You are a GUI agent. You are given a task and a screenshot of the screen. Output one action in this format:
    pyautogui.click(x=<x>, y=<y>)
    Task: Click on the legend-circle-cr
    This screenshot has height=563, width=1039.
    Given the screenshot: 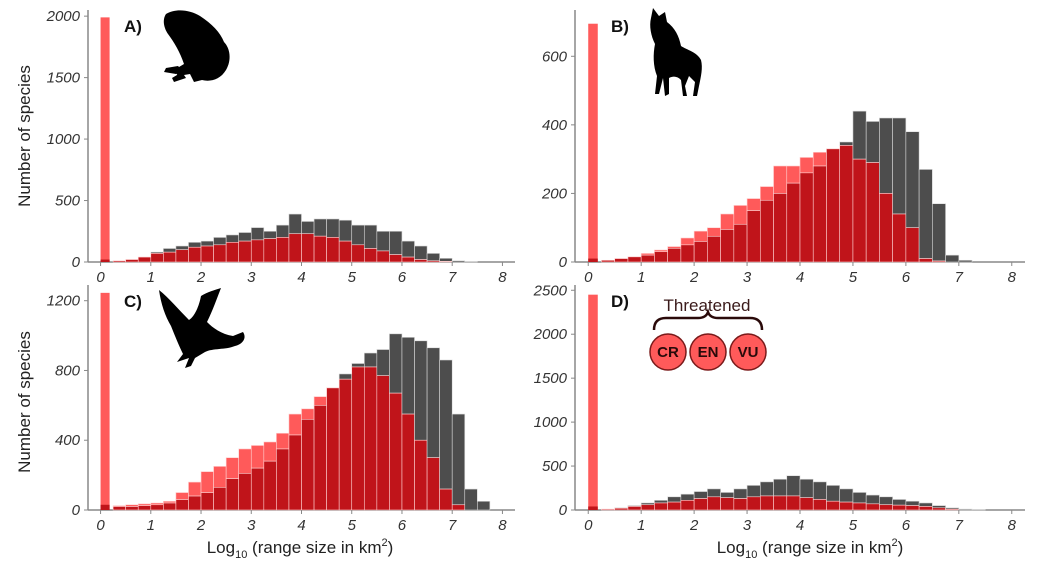 What is the action you would take?
    pyautogui.click(x=668, y=352)
    